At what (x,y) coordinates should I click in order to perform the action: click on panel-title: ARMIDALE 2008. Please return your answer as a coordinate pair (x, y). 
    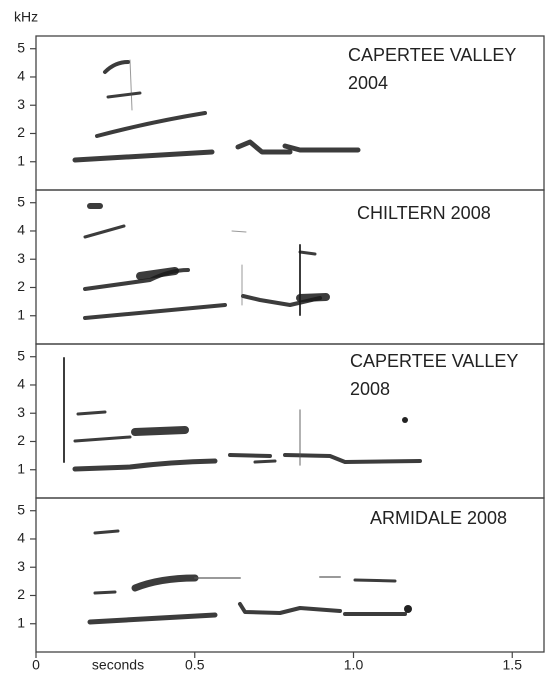
    Looking at the image, I should click on (438, 518).